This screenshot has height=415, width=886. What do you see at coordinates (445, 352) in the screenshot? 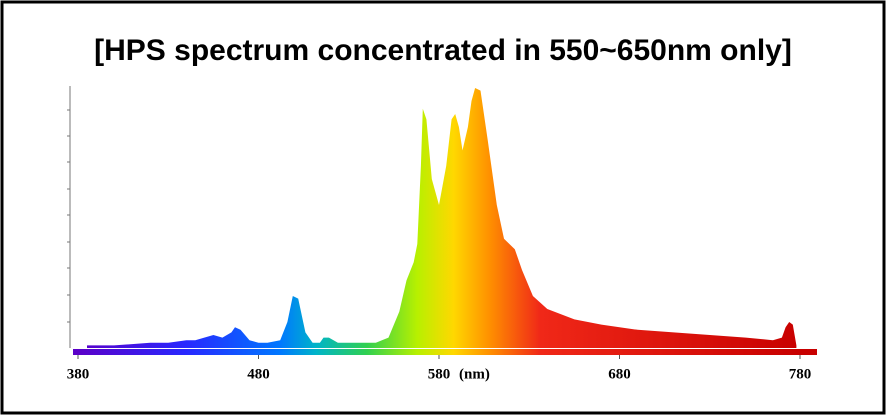
I see `x-axis-bar` at bounding box center [445, 352].